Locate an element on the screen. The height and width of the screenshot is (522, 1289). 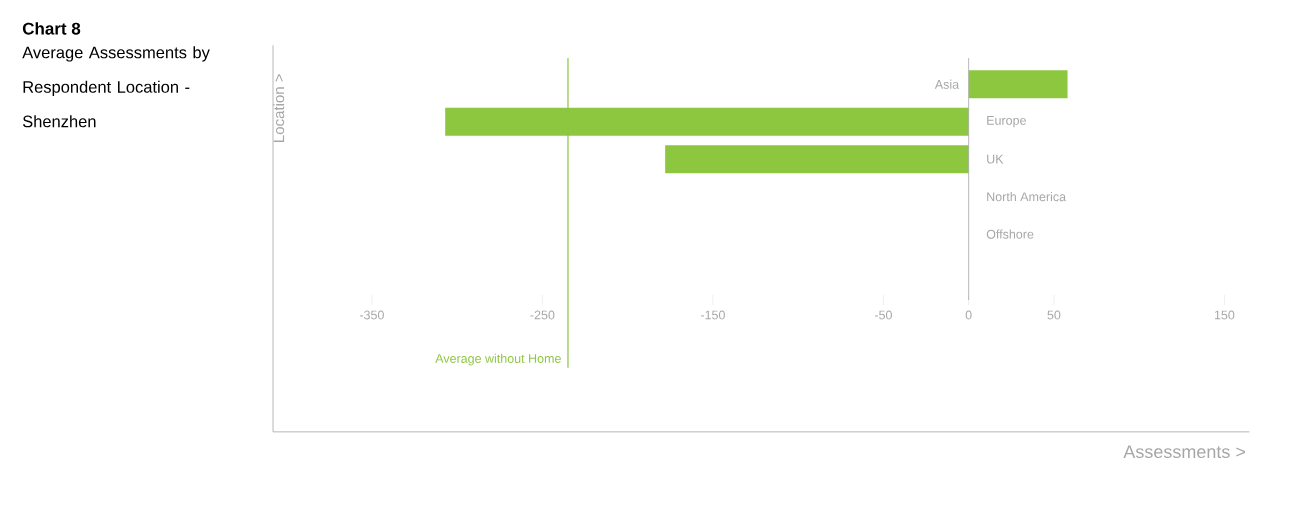
y-tick-label: North America is located at coordinates (1027, 197).